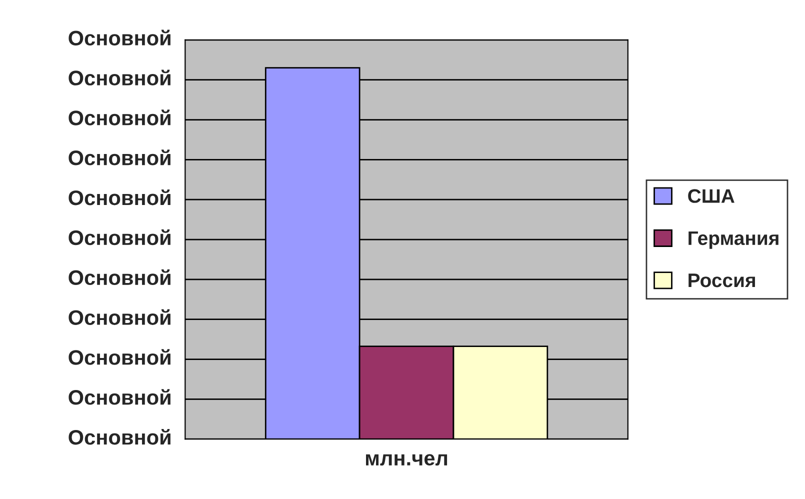 This screenshot has height=499, width=805. Describe the element at coordinates (407, 460) in the screenshot. I see `x-axis-title: млн.чел` at that location.